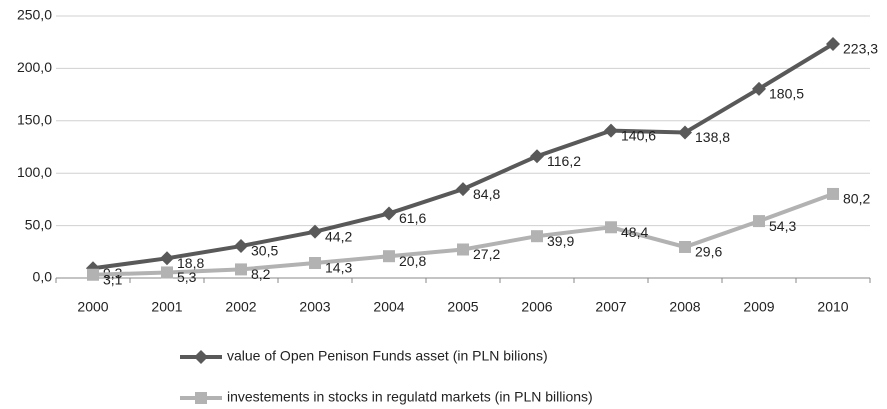 The width and height of the screenshot is (887, 409). What do you see at coordinates (638, 135) in the screenshot?
I see `data-label: 140,6` at bounding box center [638, 135].